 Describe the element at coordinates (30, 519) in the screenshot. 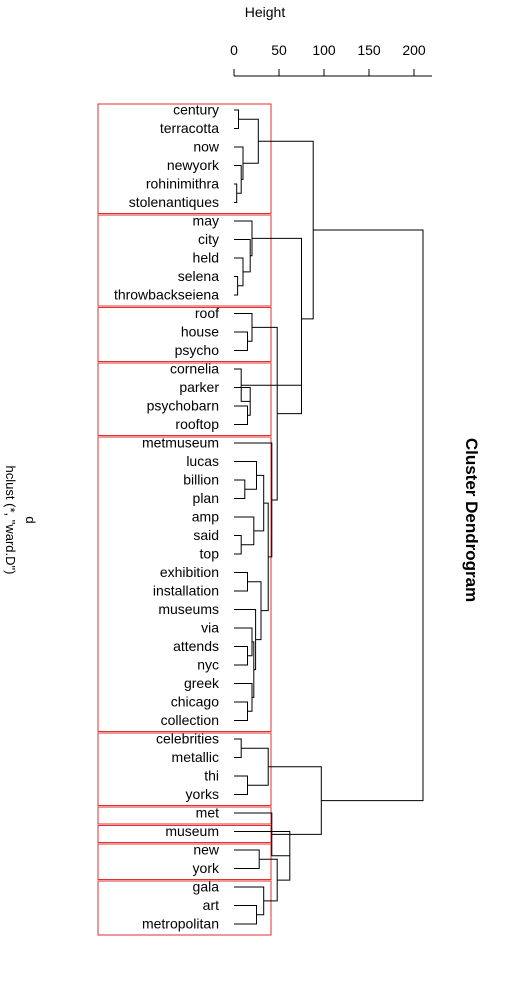

I see `chart-subtitle-line1: d` at that location.